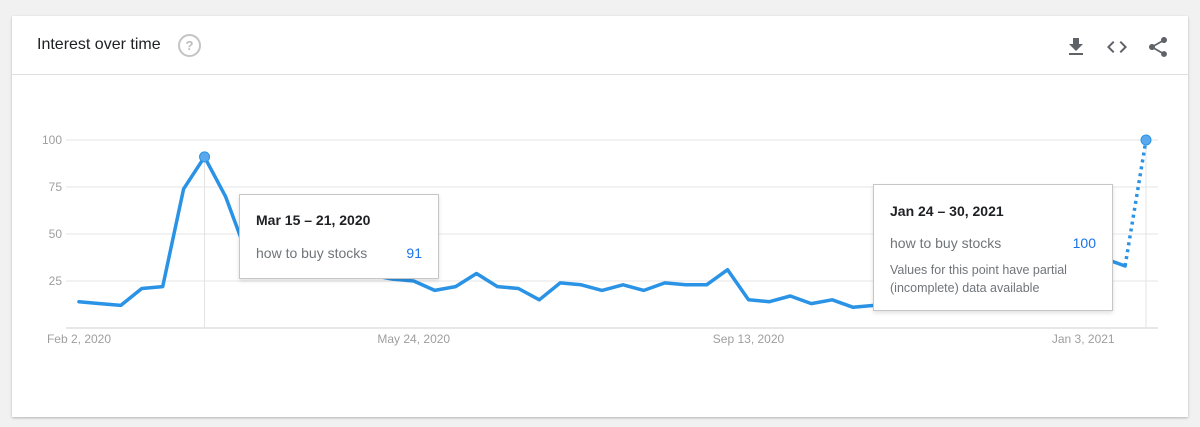 Image resolution: width=1200 pixels, height=427 pixels. Describe the element at coordinates (189, 45) in the screenshot. I see `help-circle-icon: ?` at that location.